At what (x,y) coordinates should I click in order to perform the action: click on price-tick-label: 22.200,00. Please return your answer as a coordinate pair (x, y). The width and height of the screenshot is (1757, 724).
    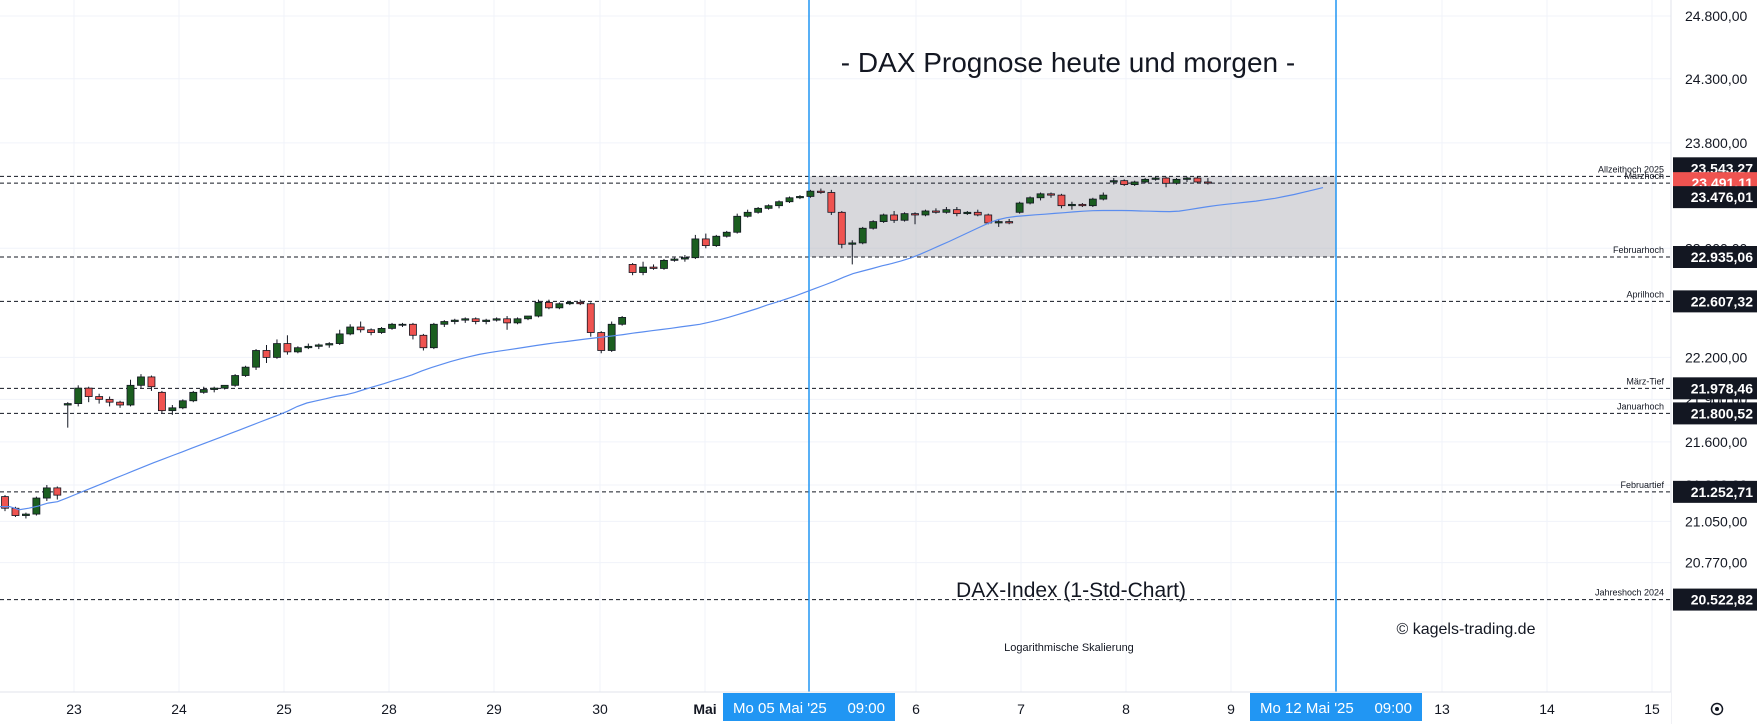
    Looking at the image, I should click on (1716, 357).